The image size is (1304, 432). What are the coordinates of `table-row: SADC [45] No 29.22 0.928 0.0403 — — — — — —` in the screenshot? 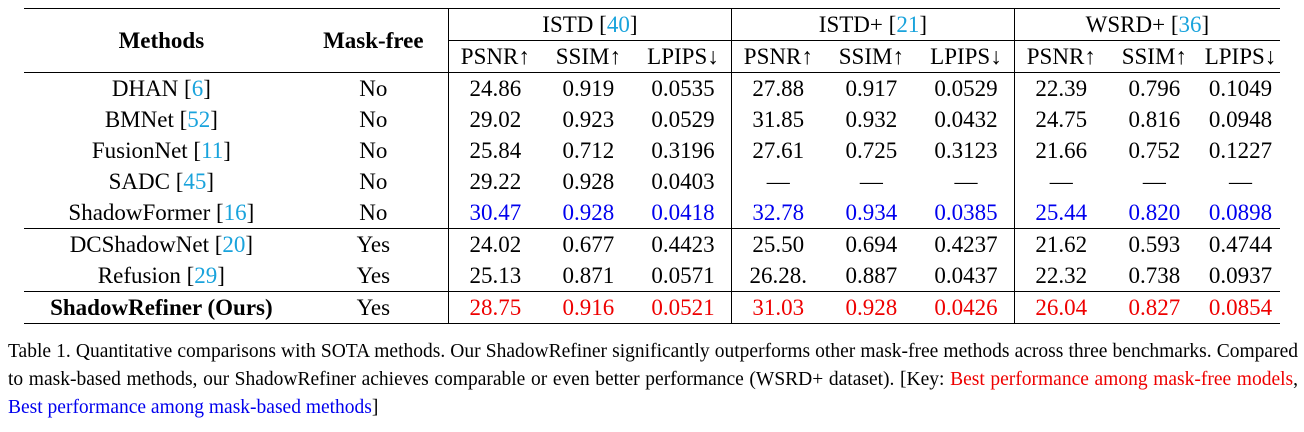 It's located at (652, 181).